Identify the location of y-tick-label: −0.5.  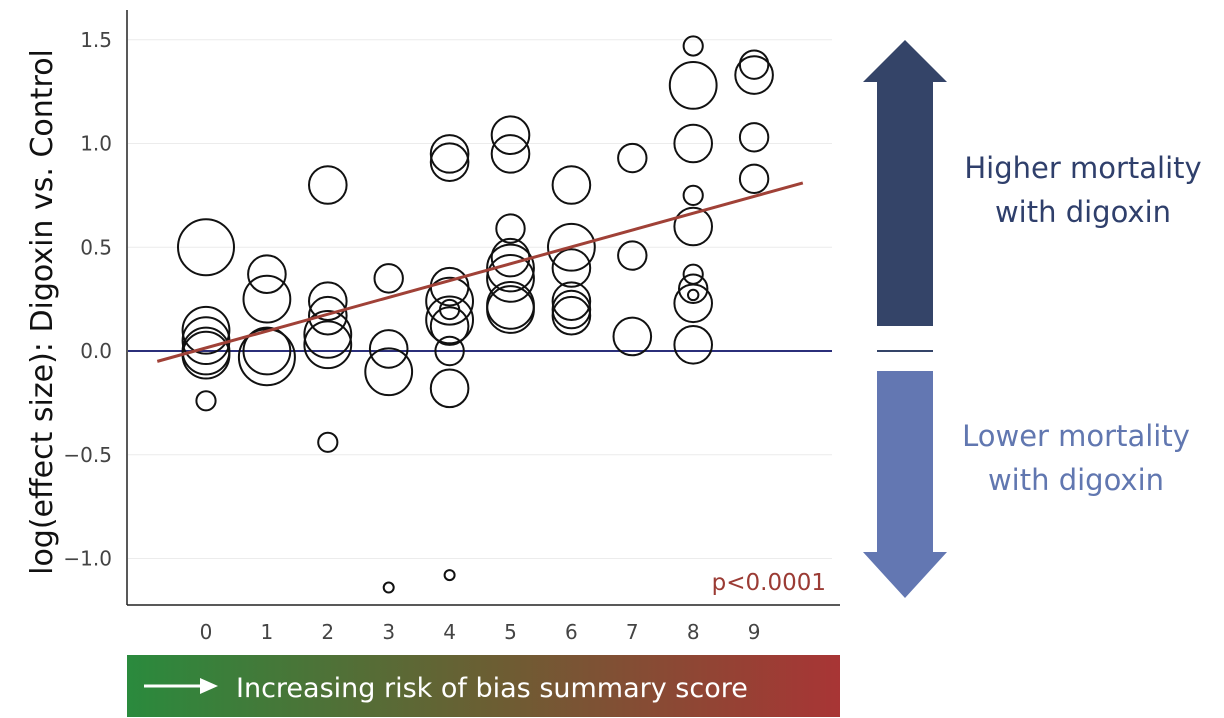
(87, 455).